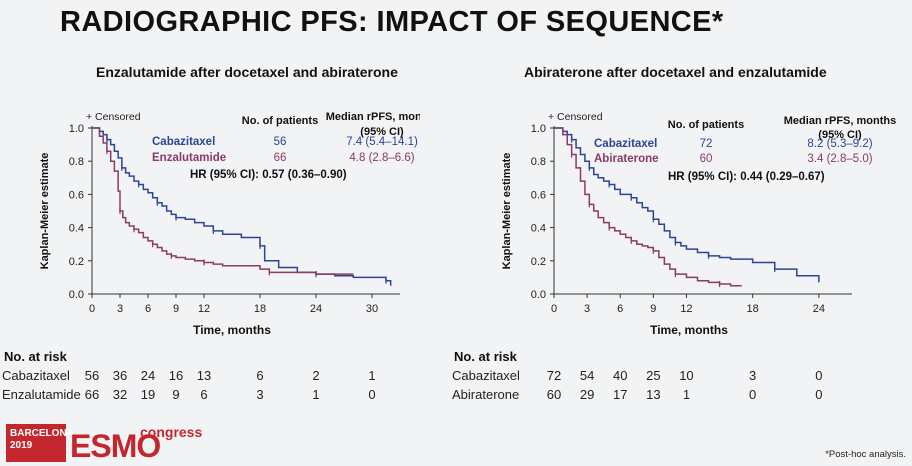 The height and width of the screenshot is (466, 912). I want to click on at-risk-row-label: Enzalutamide, so click(41, 394).